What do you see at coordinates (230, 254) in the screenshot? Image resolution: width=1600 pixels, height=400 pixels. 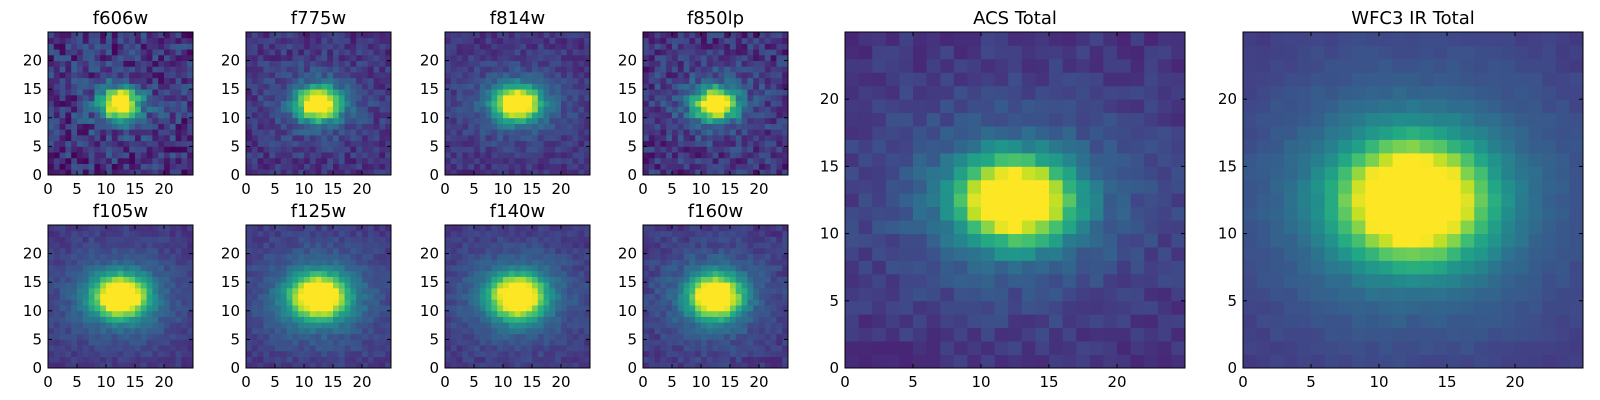 I see `y-tick-label: 20` at bounding box center [230, 254].